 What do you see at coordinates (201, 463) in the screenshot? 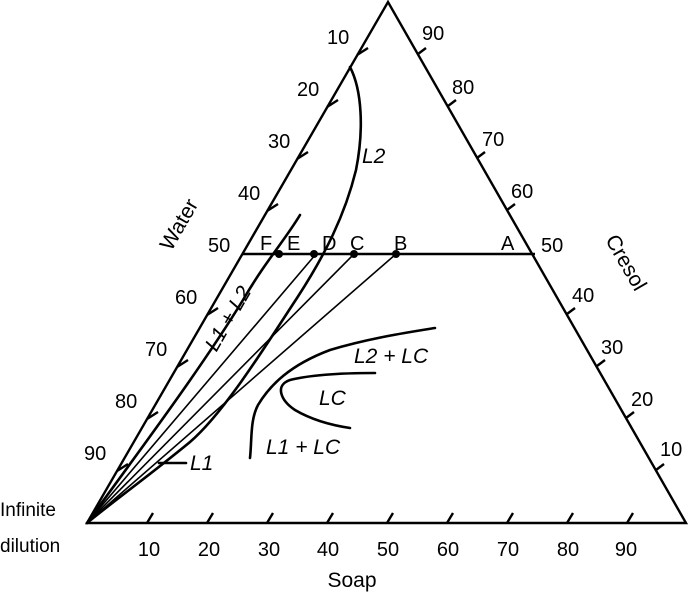
I see `region-label-l1: L1` at bounding box center [201, 463].